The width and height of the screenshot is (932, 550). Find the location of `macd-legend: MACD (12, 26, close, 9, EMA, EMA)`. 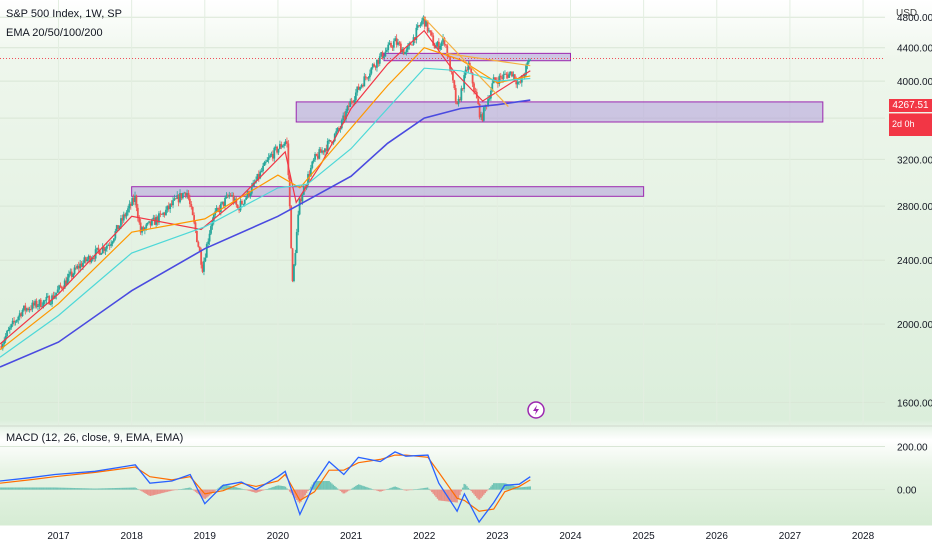

macd-legend: MACD (12, 26, close, 9, EMA, EMA) is located at coordinates (95, 438).